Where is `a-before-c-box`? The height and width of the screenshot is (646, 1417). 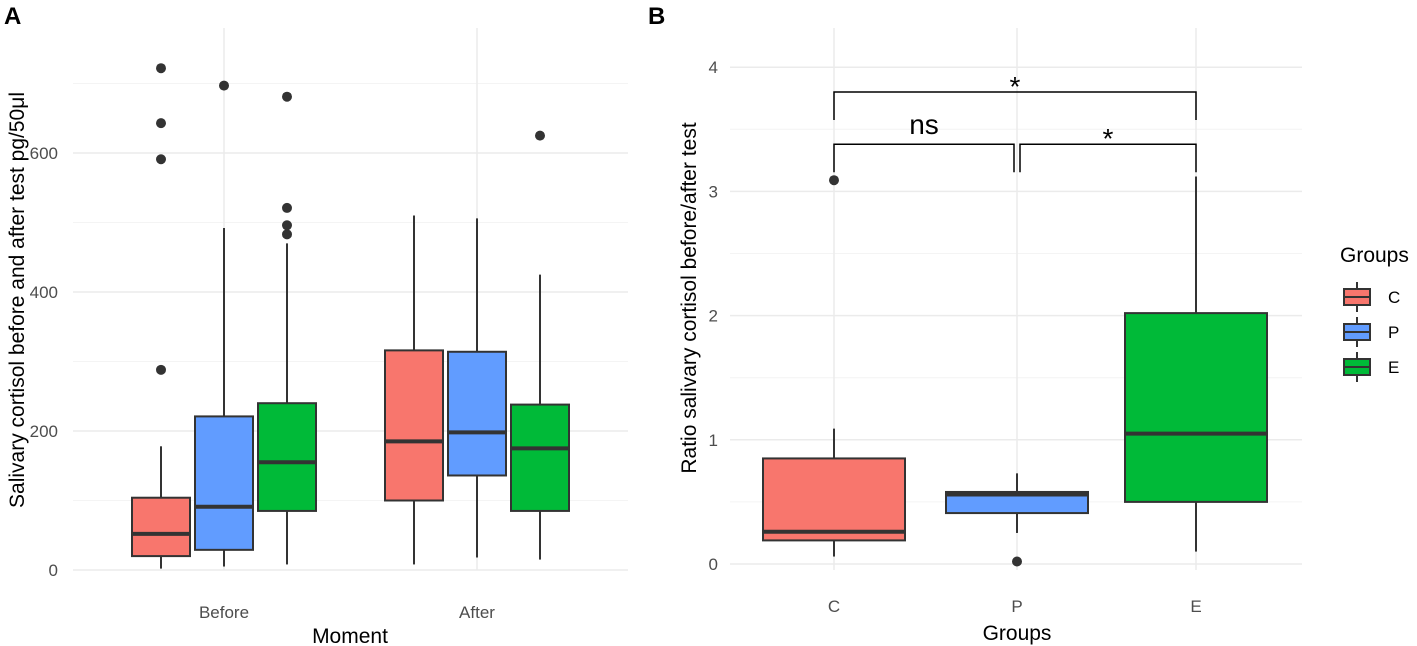 a-before-c-box is located at coordinates (161, 527).